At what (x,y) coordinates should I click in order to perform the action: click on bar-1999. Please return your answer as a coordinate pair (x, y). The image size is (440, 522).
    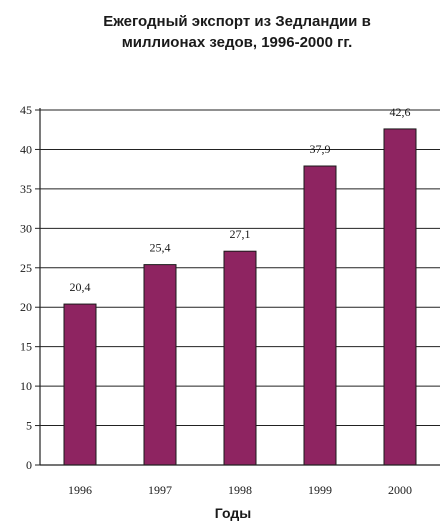
    Looking at the image, I should click on (320, 315).